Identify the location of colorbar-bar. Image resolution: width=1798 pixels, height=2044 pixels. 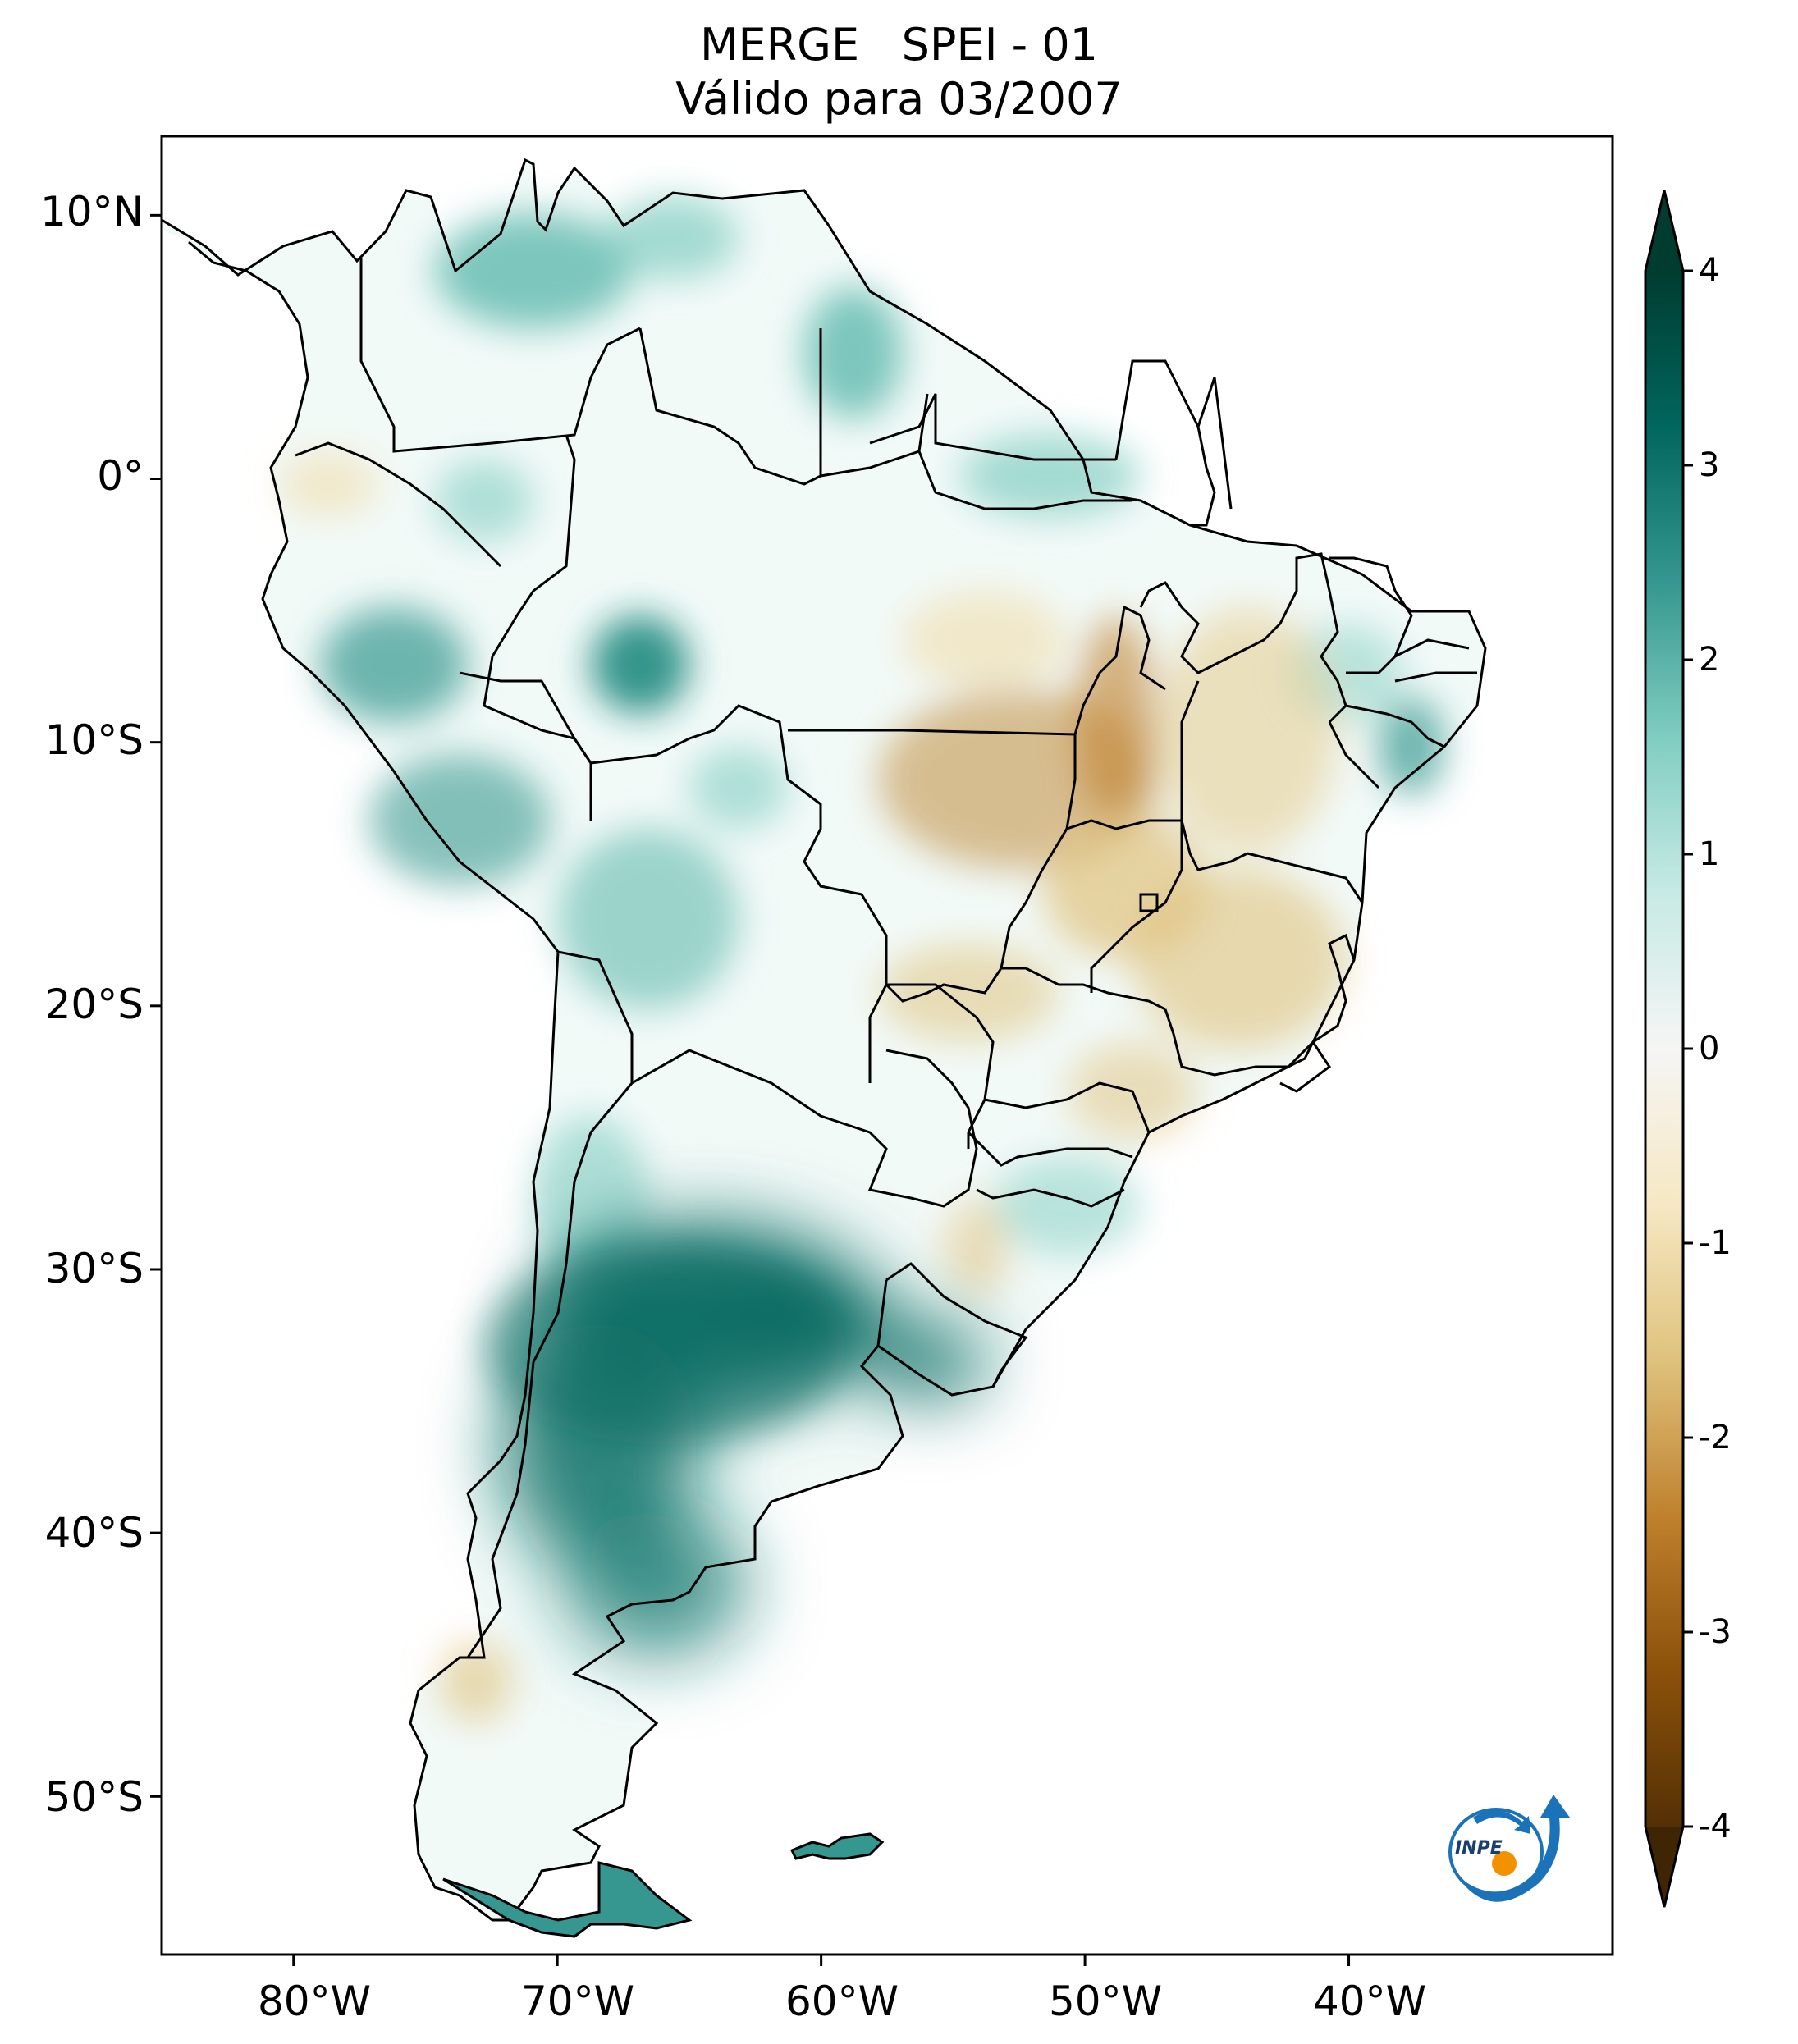
(1664, 1049).